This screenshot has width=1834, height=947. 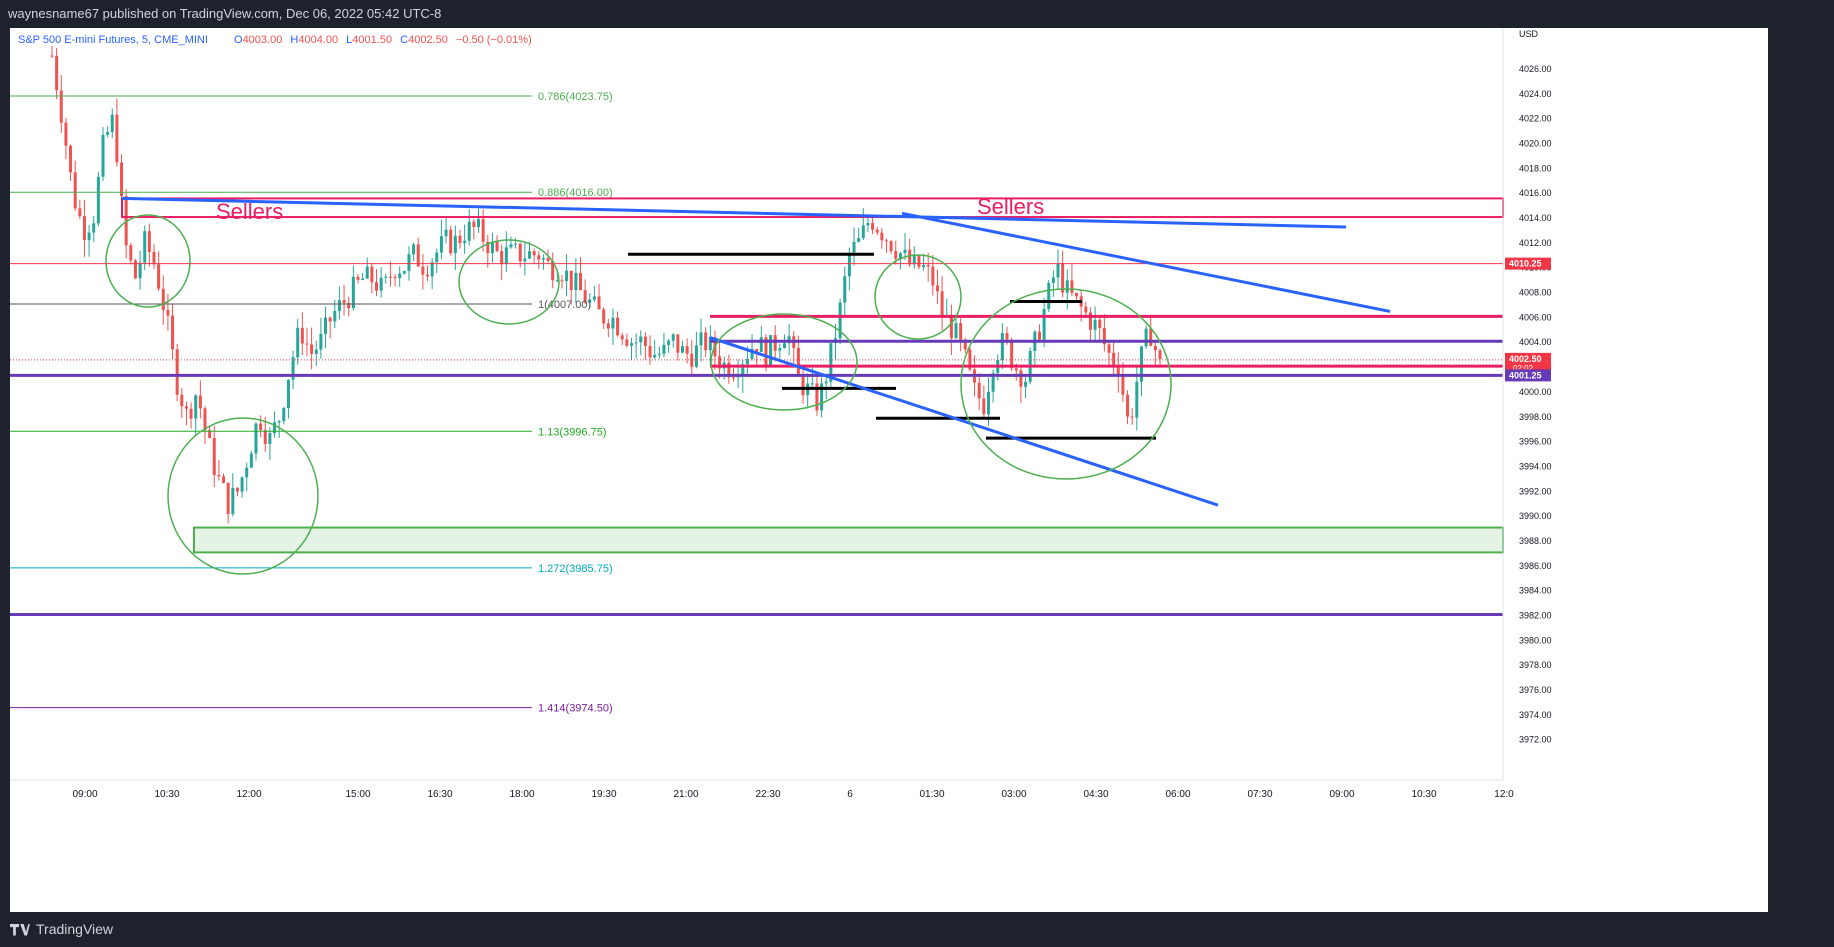 What do you see at coordinates (84, 794) in the screenshot?
I see `time-tick-label: 09:00` at bounding box center [84, 794].